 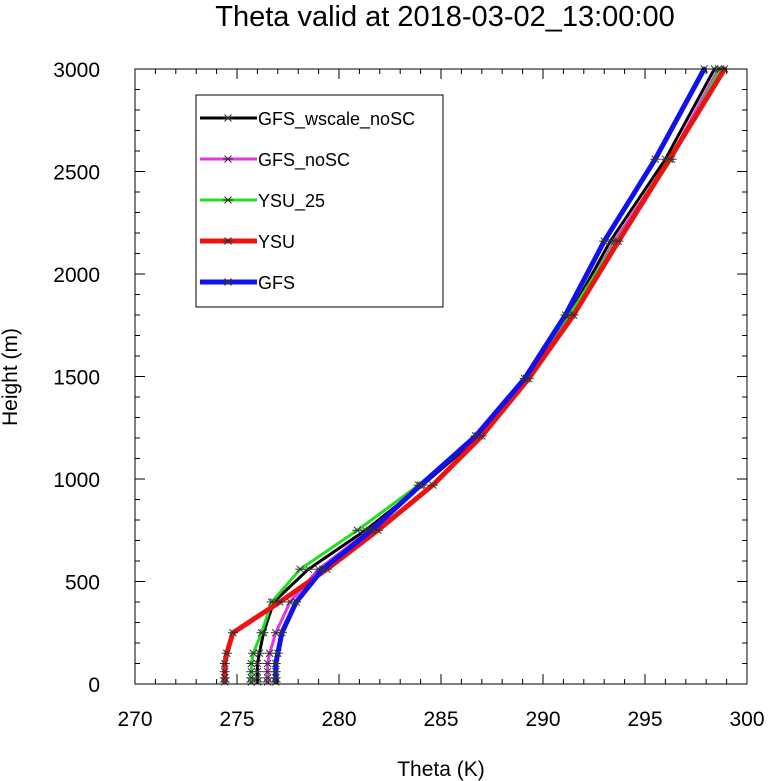 What do you see at coordinates (247, 242) in the screenshot?
I see `legend-entry: YSU` at bounding box center [247, 242].